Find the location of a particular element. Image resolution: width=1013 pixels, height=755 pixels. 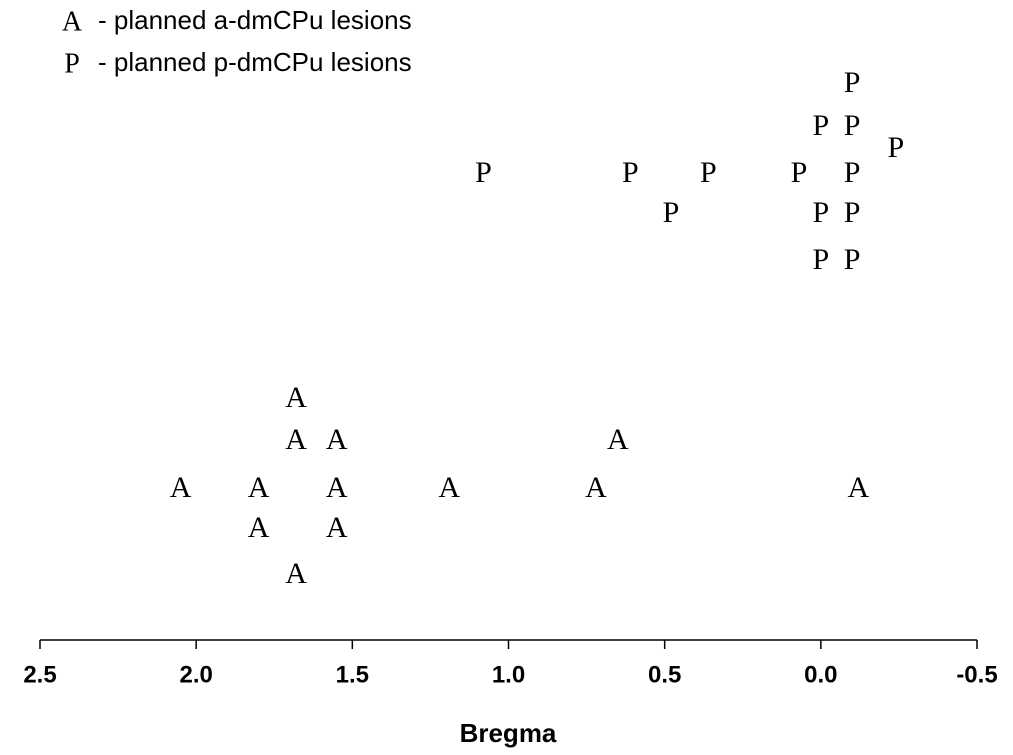

x-tick-label: 1.5 is located at coordinates (352, 674).